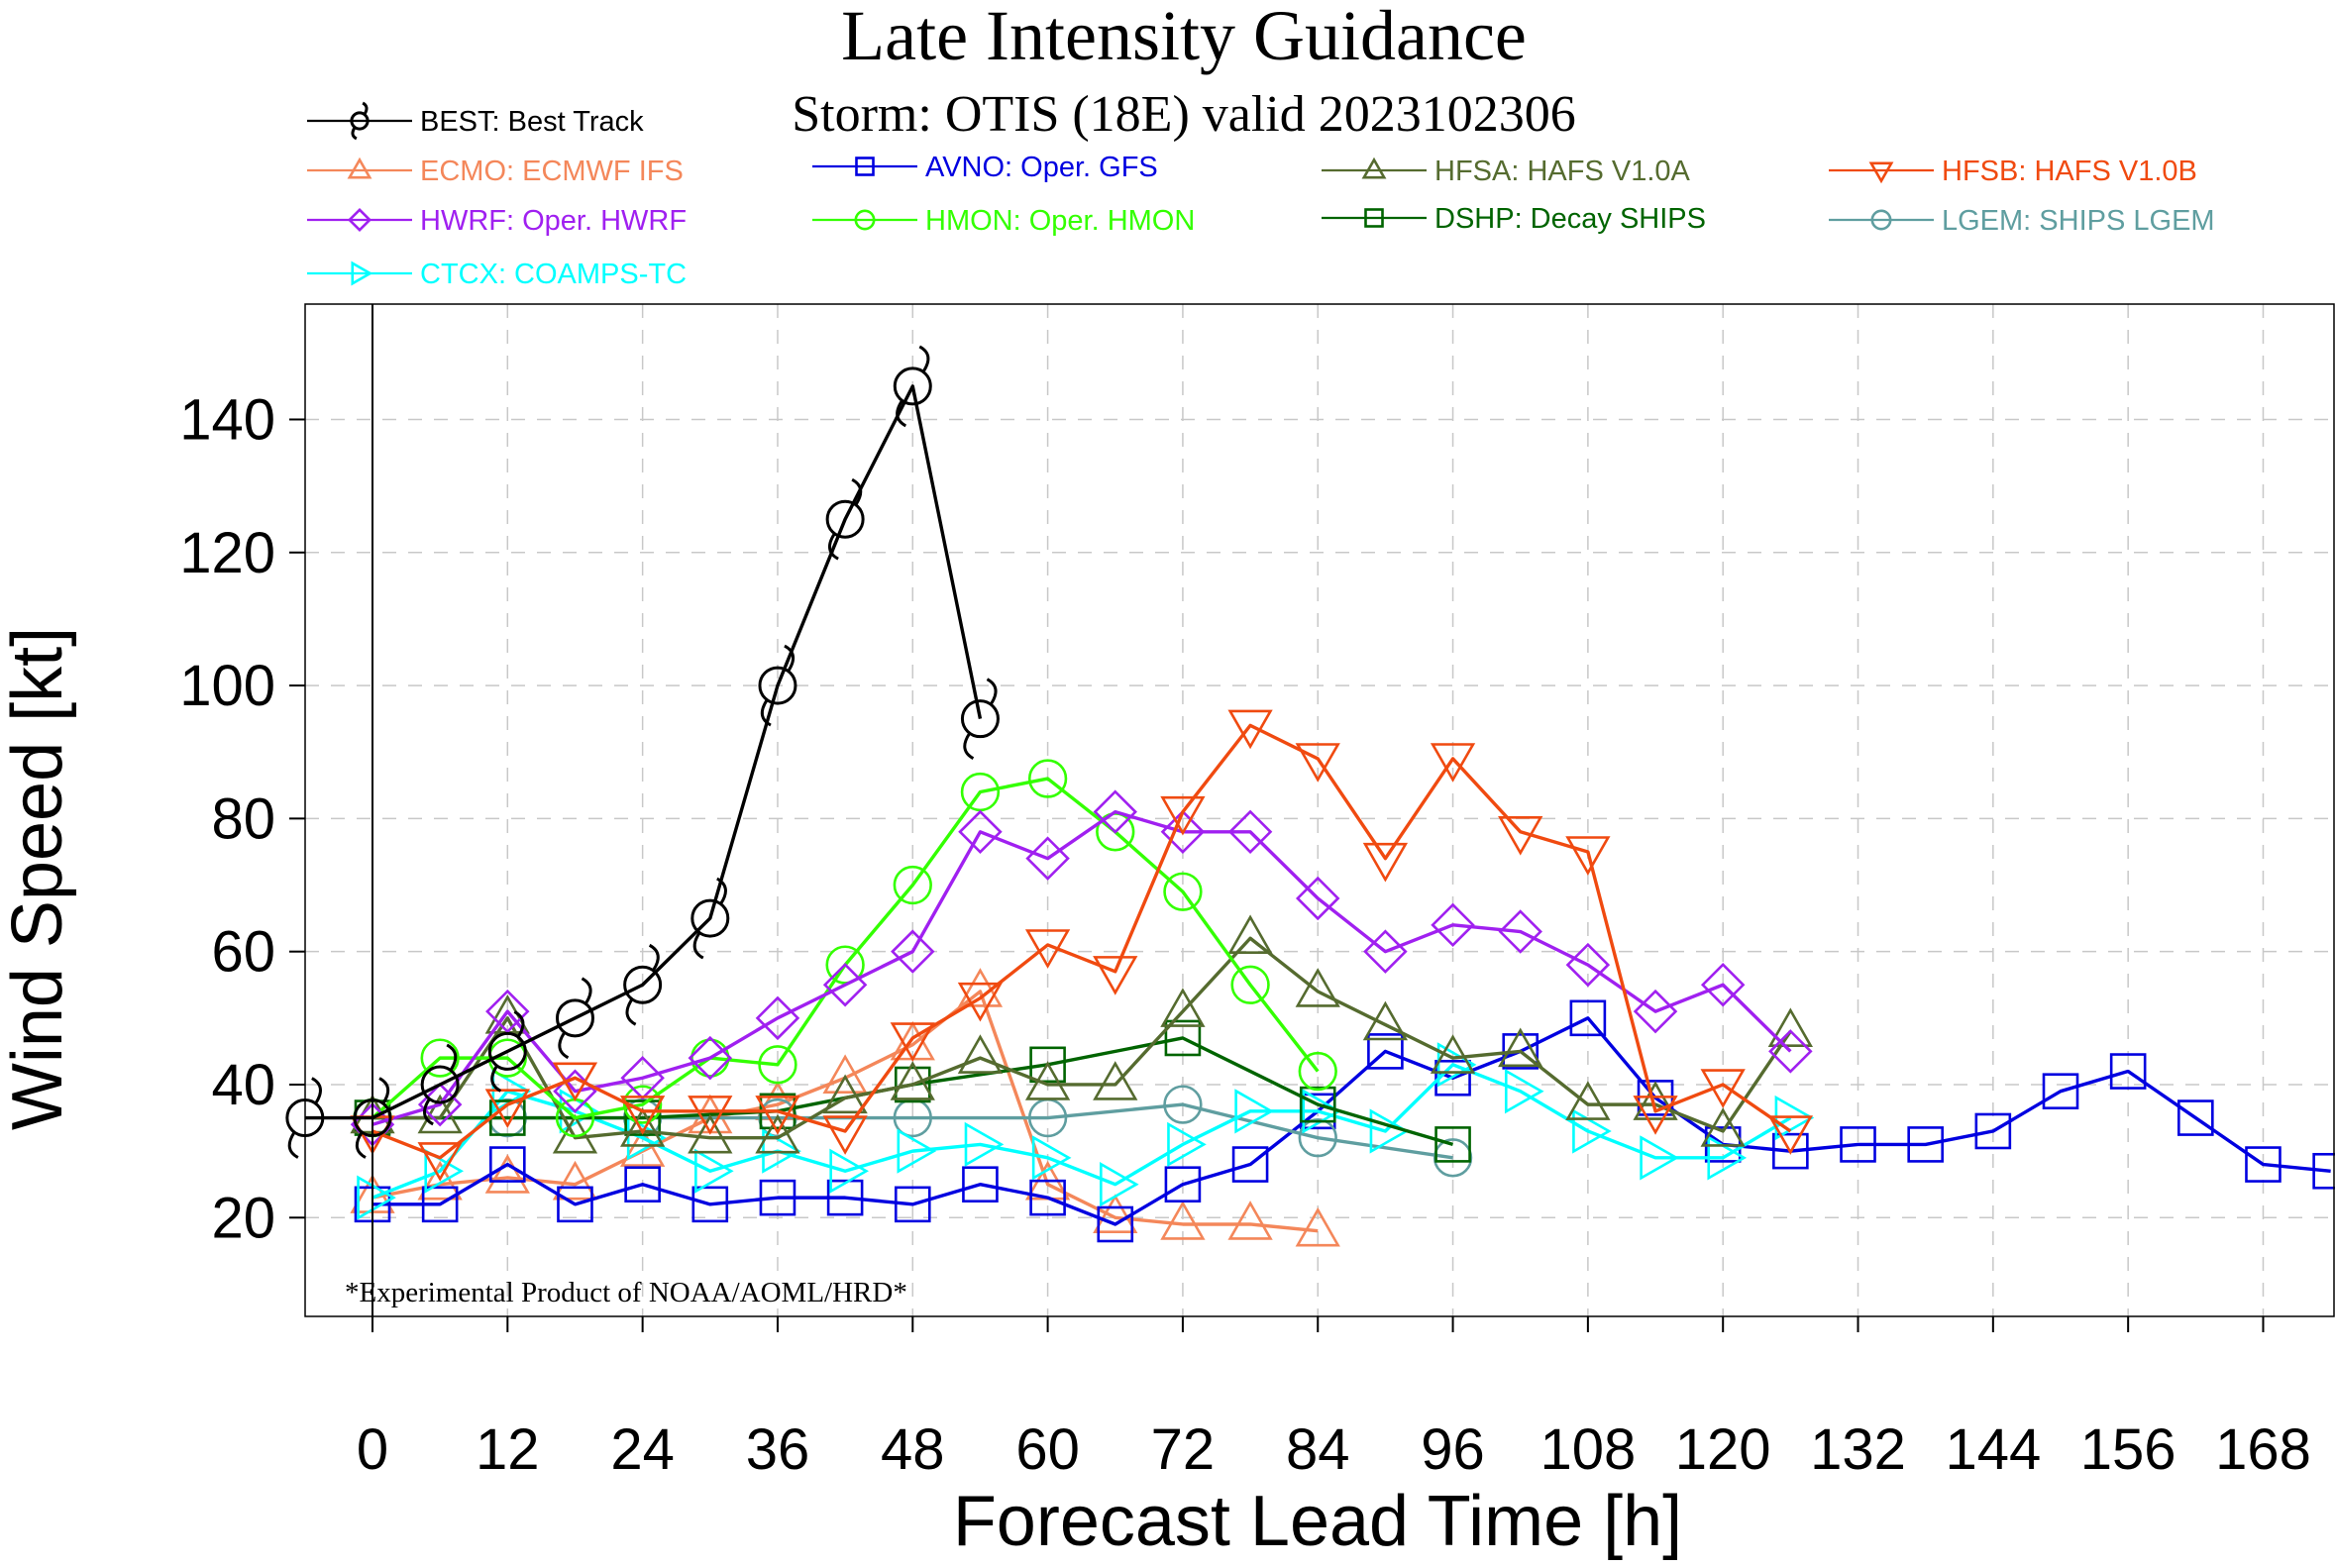  I want to click on x-tick-label: 84, so click(1318, 1449).